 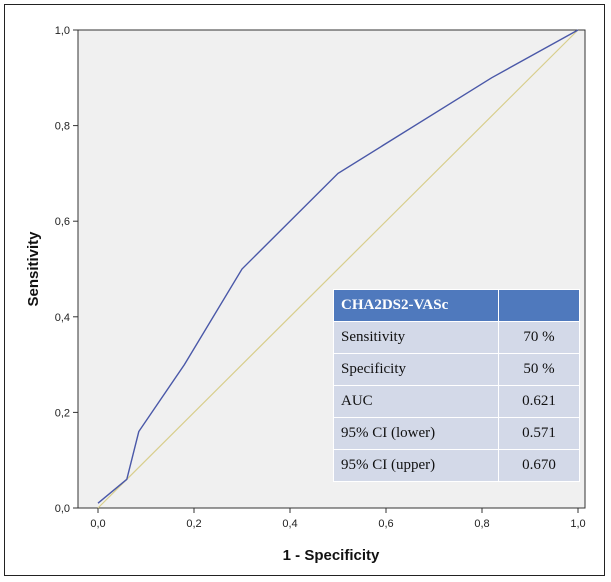 I want to click on x-tick-label: 0,4, so click(x=289, y=524).